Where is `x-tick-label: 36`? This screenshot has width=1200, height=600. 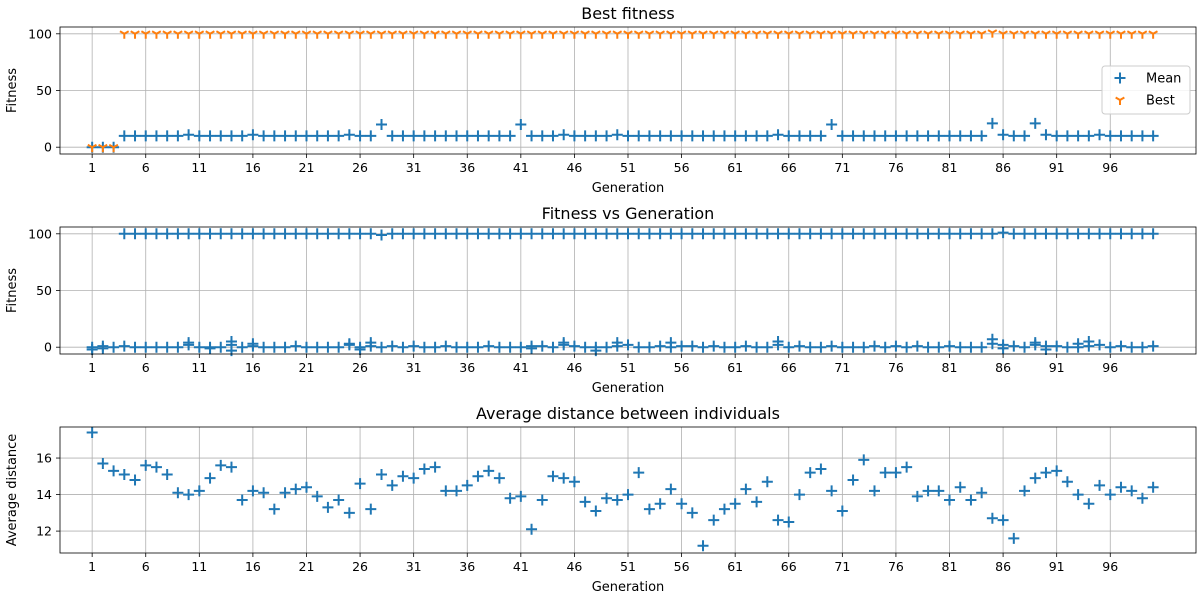 x-tick-label: 36 is located at coordinates (467, 167).